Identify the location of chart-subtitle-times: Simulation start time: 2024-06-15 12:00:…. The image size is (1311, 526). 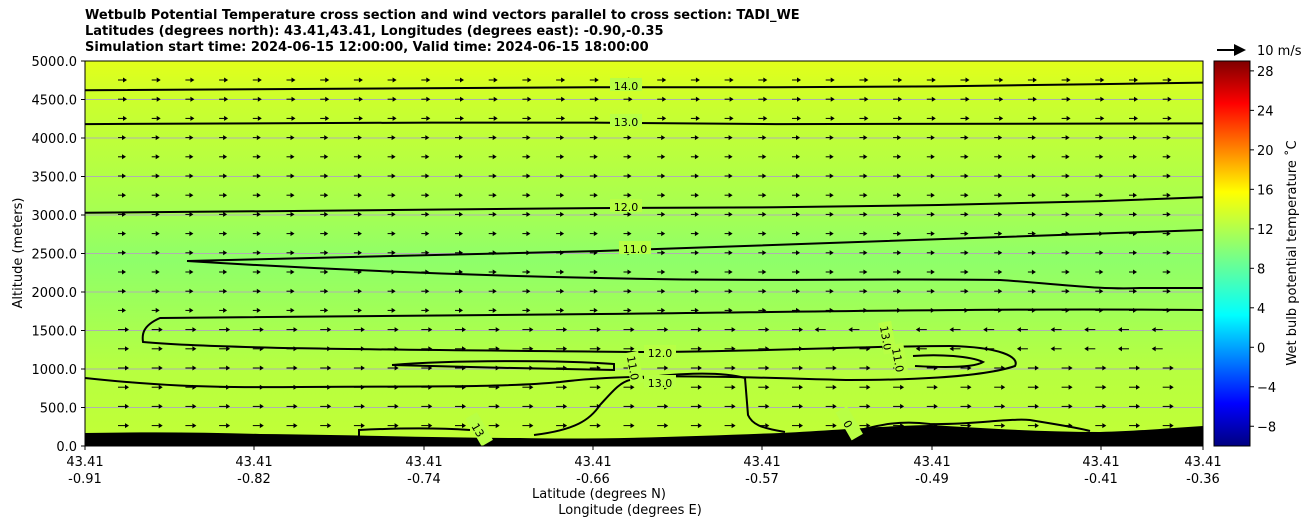
(367, 47).